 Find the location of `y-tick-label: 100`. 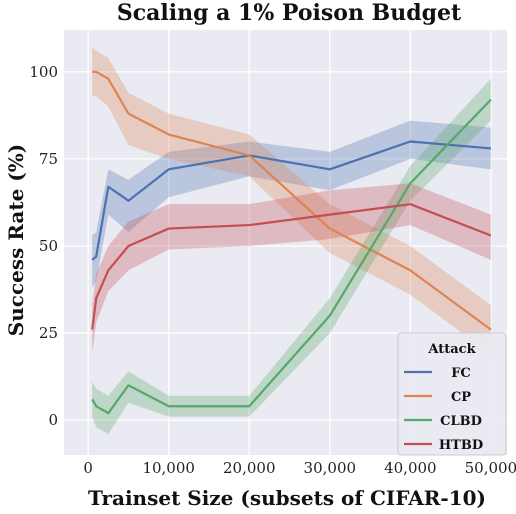

y-tick-label: 100 is located at coordinates (43, 72).